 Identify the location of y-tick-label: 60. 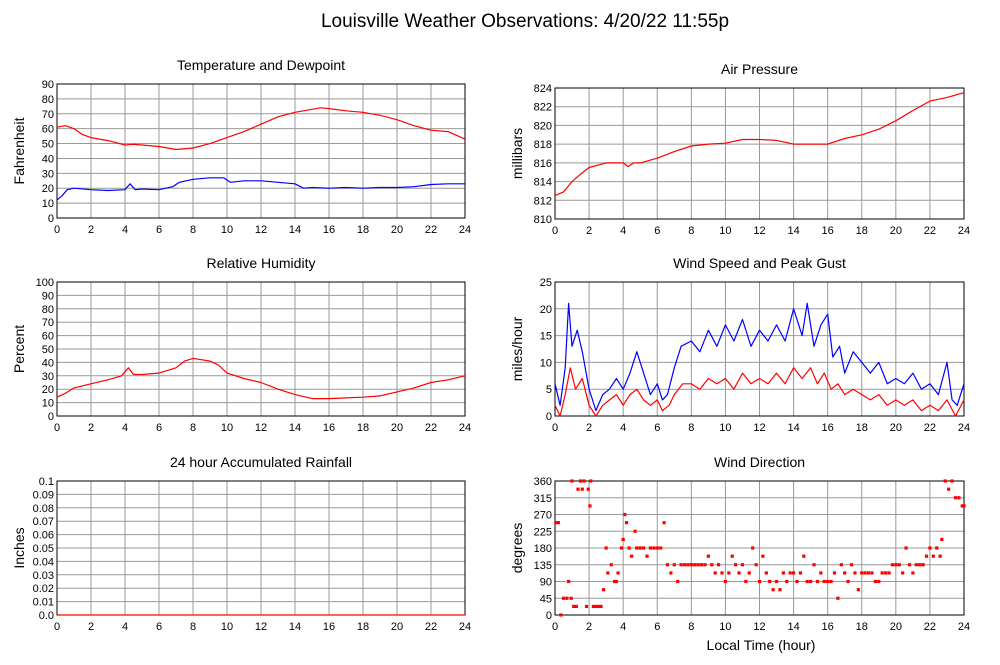
(48, 130).